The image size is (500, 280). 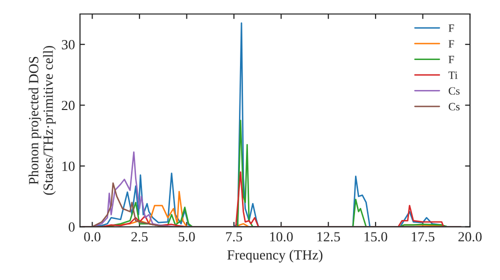 What do you see at coordinates (68, 105) in the screenshot?
I see `y-tick-label: 20` at bounding box center [68, 105].